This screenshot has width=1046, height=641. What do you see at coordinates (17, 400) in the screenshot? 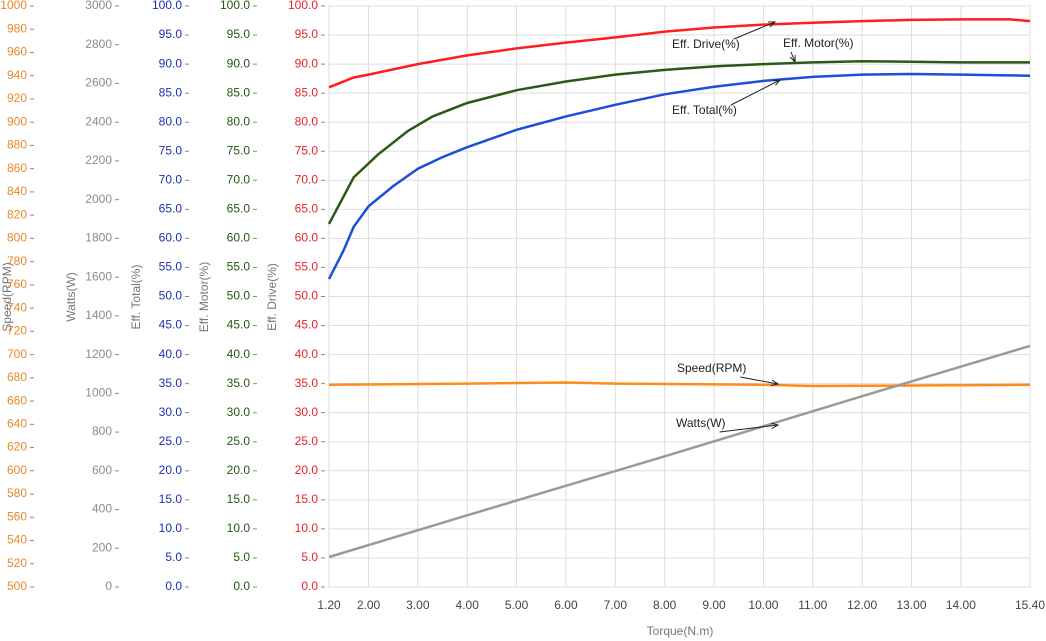
I see `y-tick-label: 660` at bounding box center [17, 400].